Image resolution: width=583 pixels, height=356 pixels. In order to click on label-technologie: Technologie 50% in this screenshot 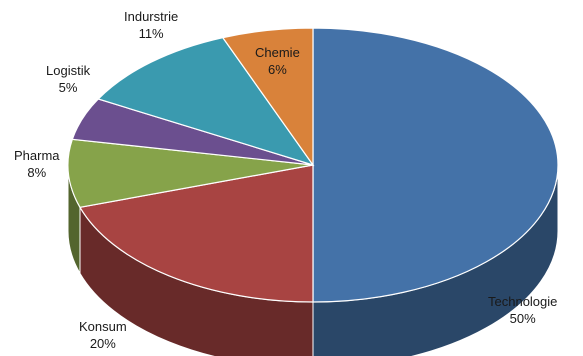, I will do `click(522, 310)`.